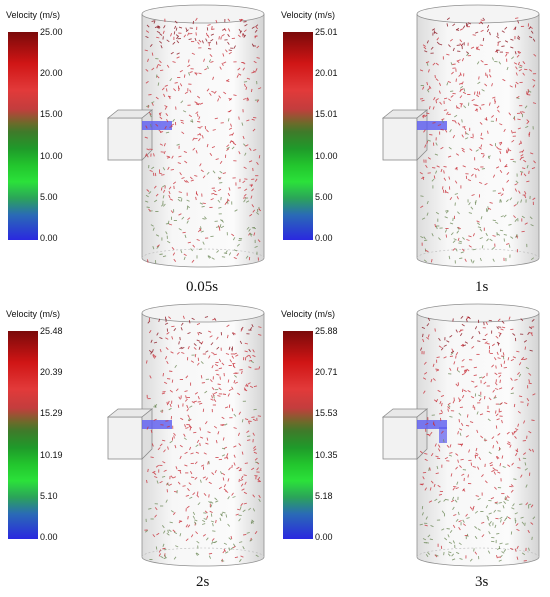  Describe the element at coordinates (326, 32) in the screenshot. I see `tick-label: 25.01` at that location.